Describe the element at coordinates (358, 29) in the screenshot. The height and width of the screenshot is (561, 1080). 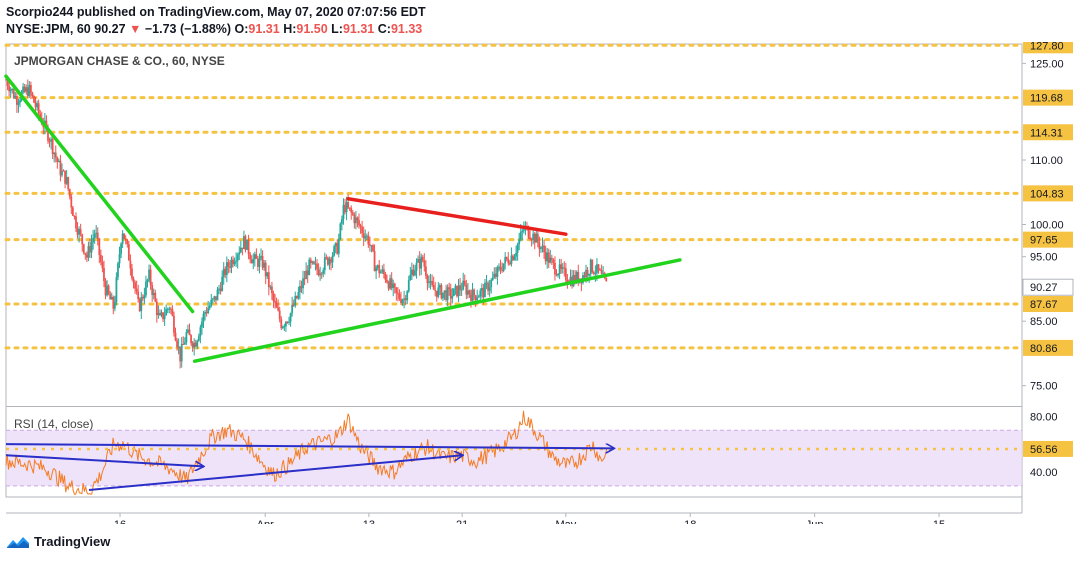
I see `low-value: 91.31` at that location.